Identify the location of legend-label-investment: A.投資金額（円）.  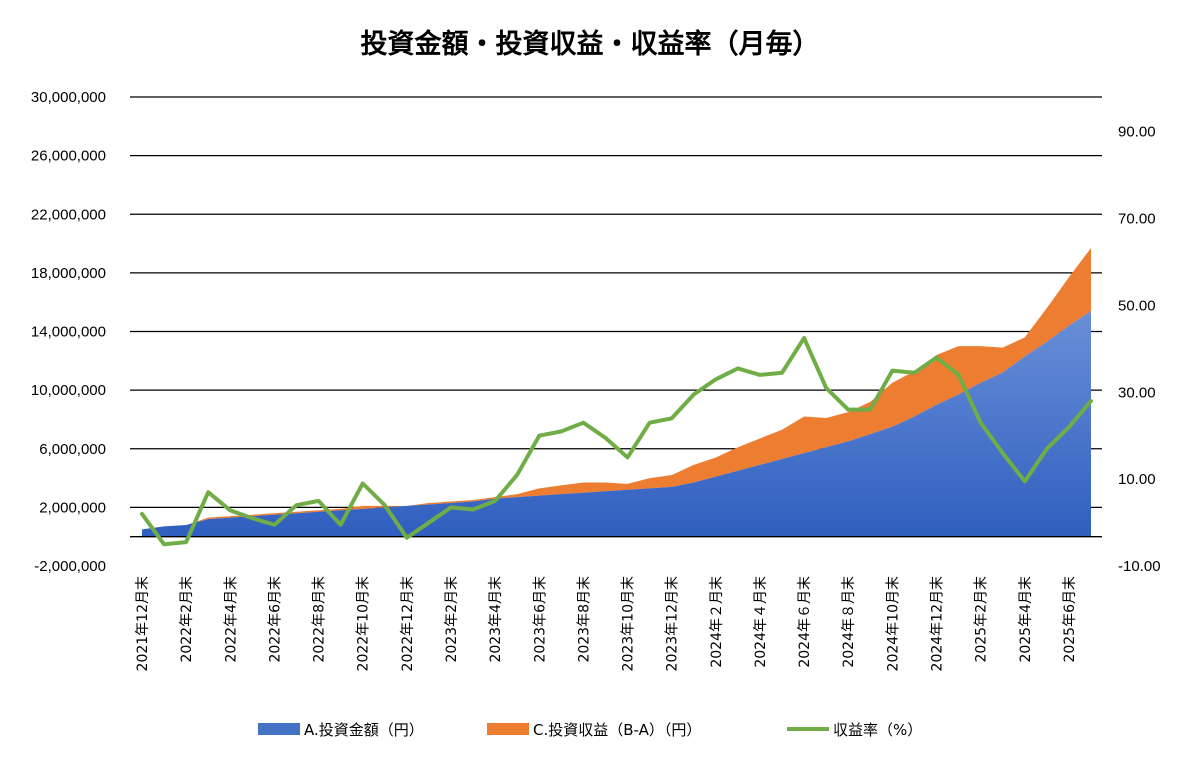
(364, 730).